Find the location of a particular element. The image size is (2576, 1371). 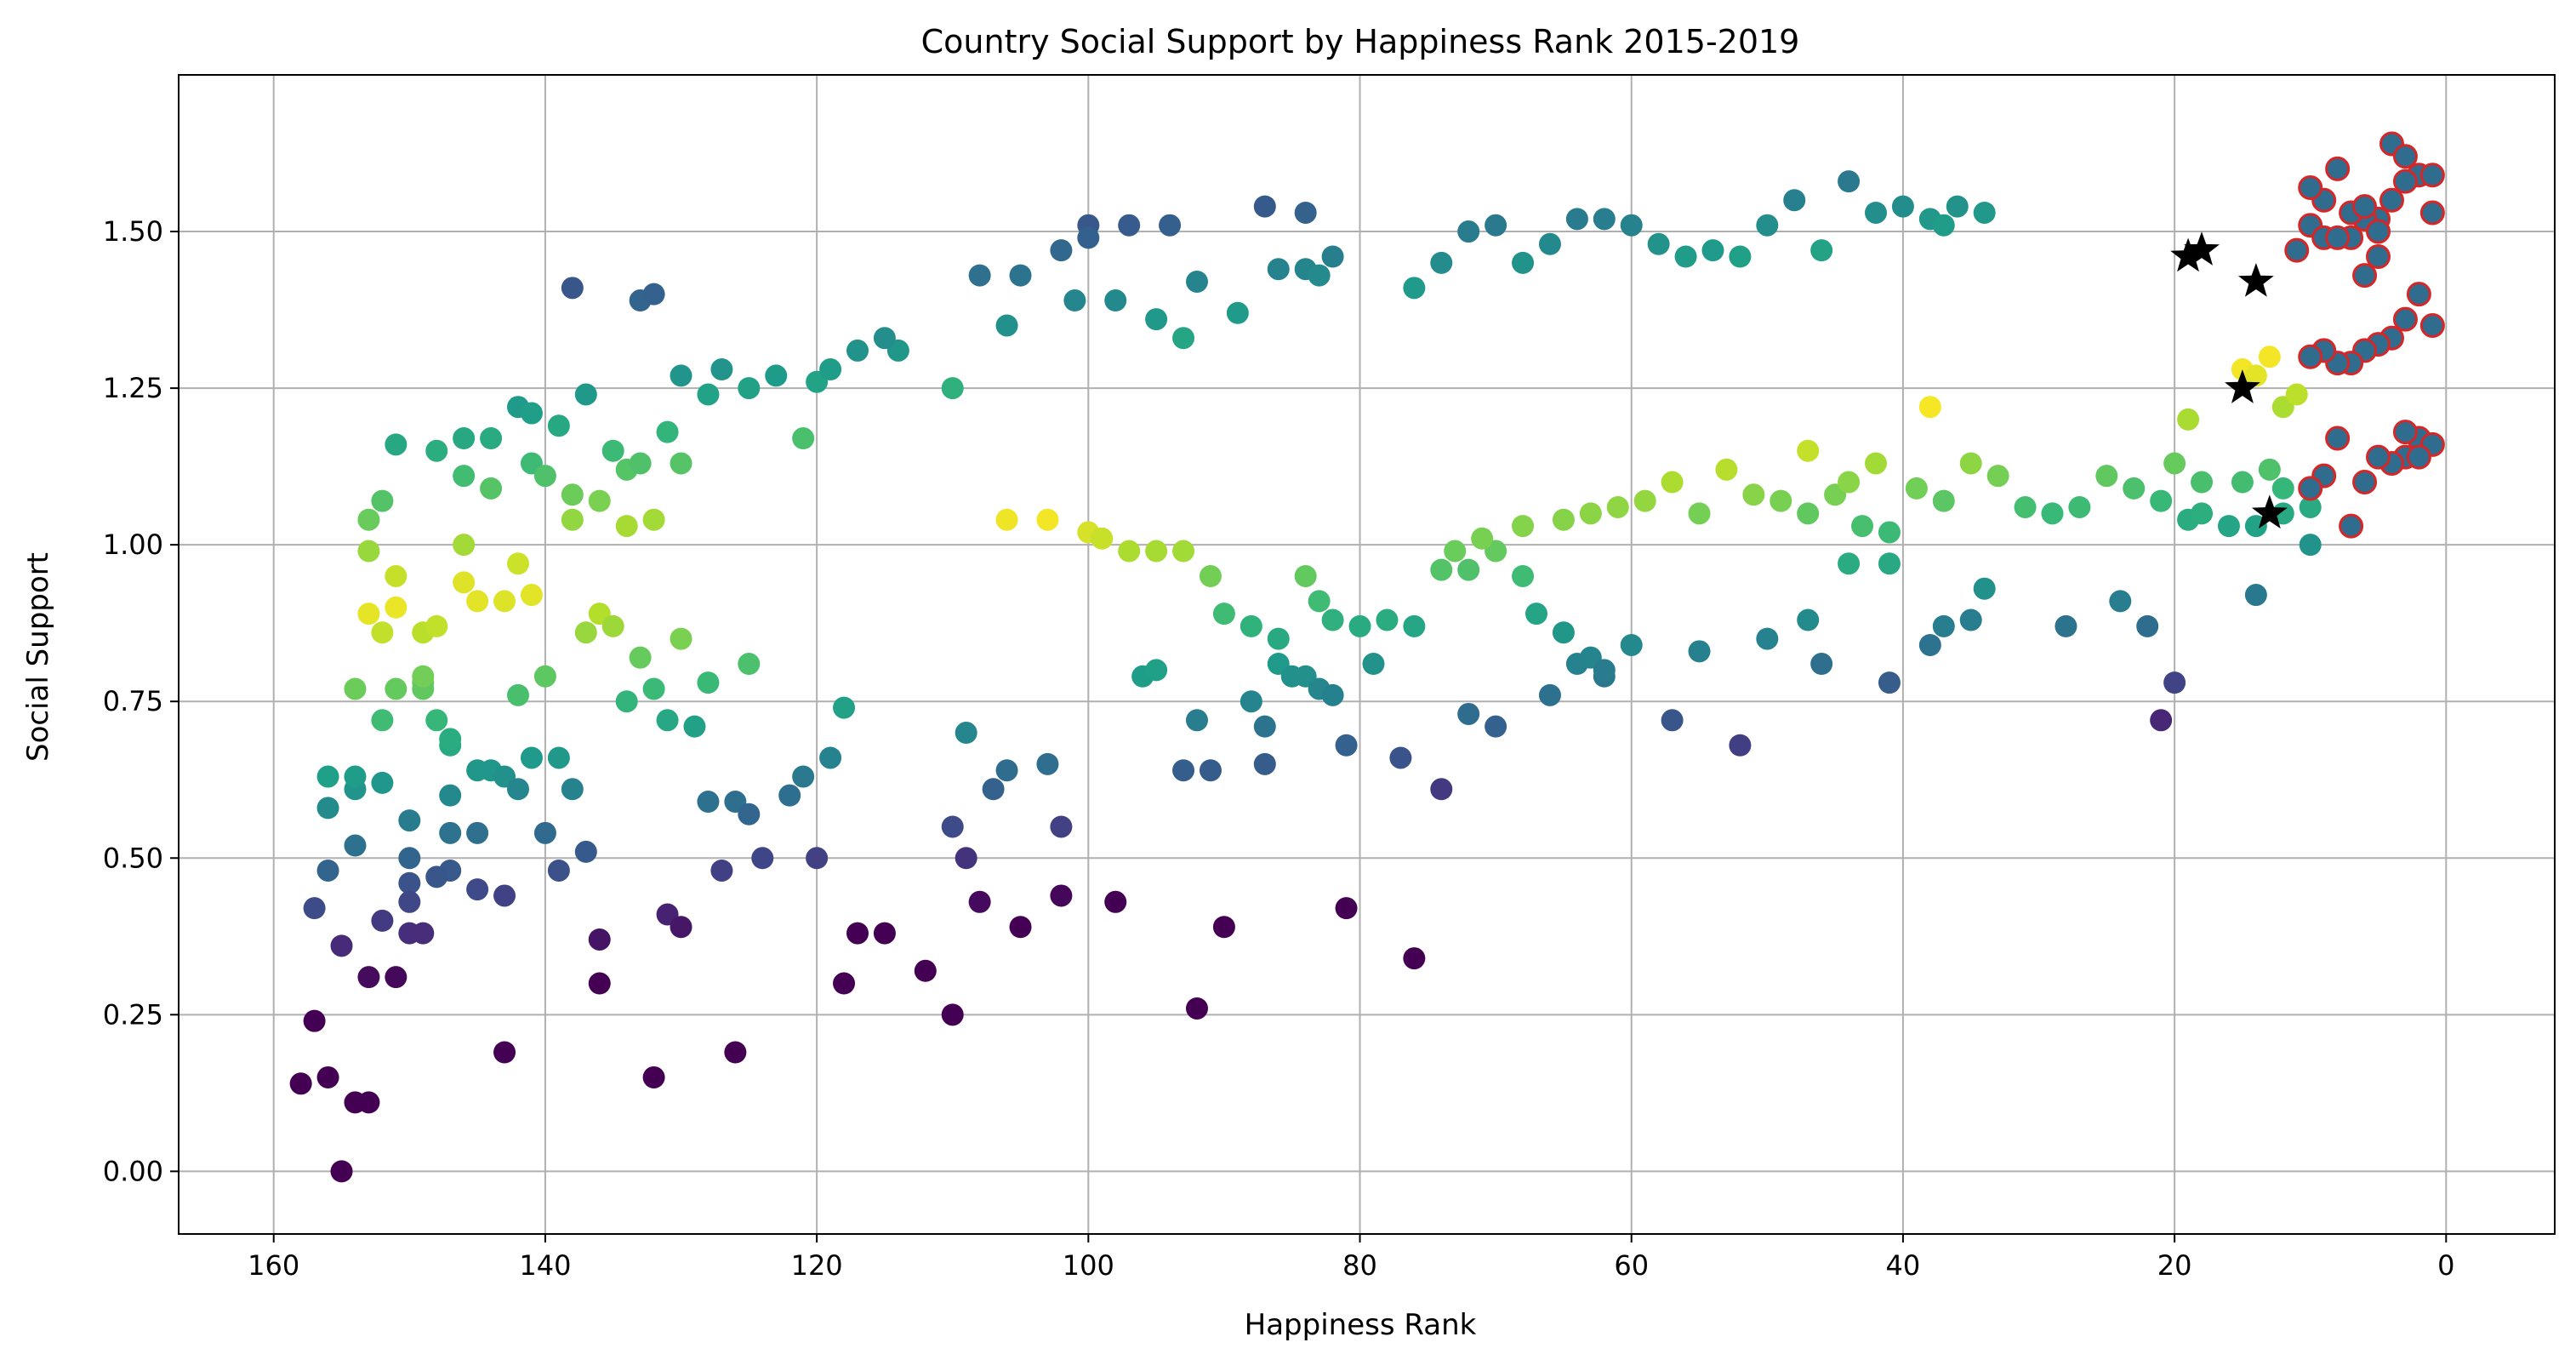

y-axis-label: Social Support is located at coordinates (38, 657).